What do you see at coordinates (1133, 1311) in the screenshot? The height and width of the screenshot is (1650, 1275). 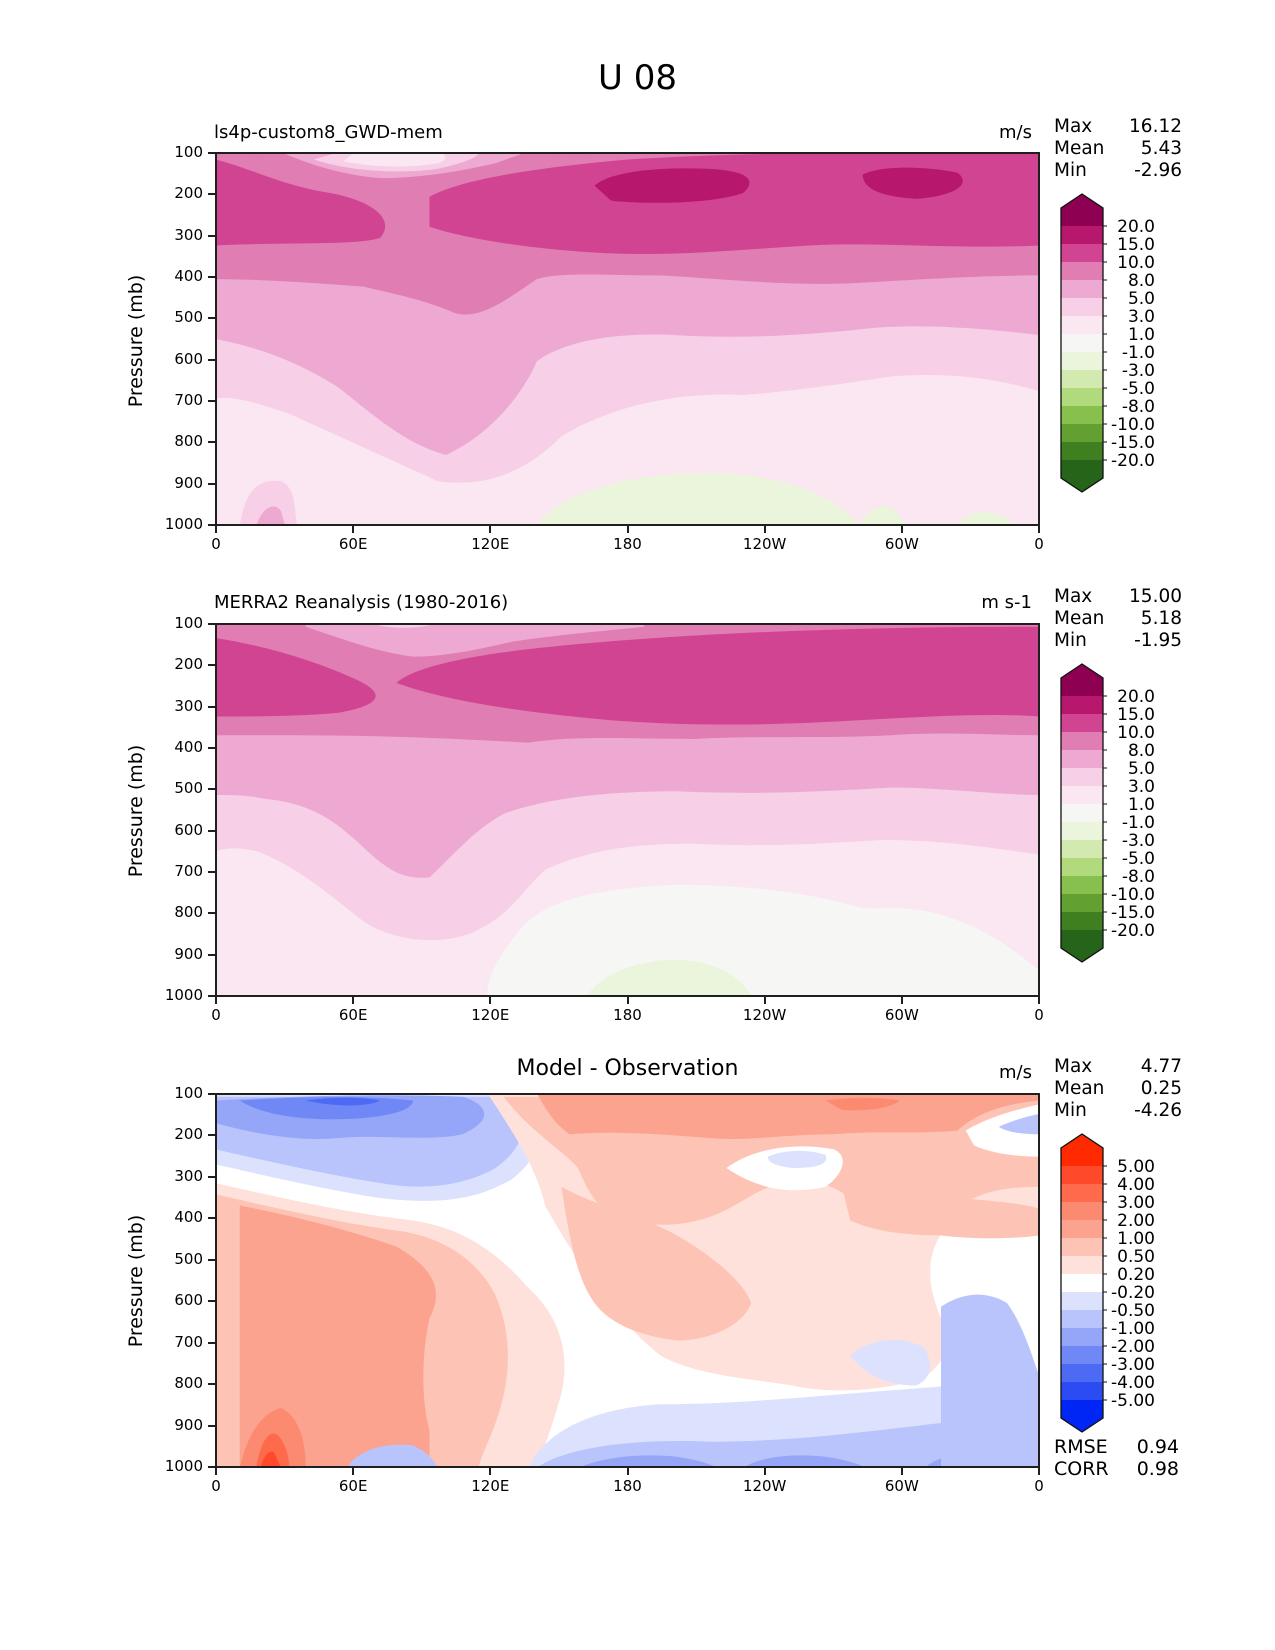 I see `colorbar-label: -0.50` at bounding box center [1133, 1311].